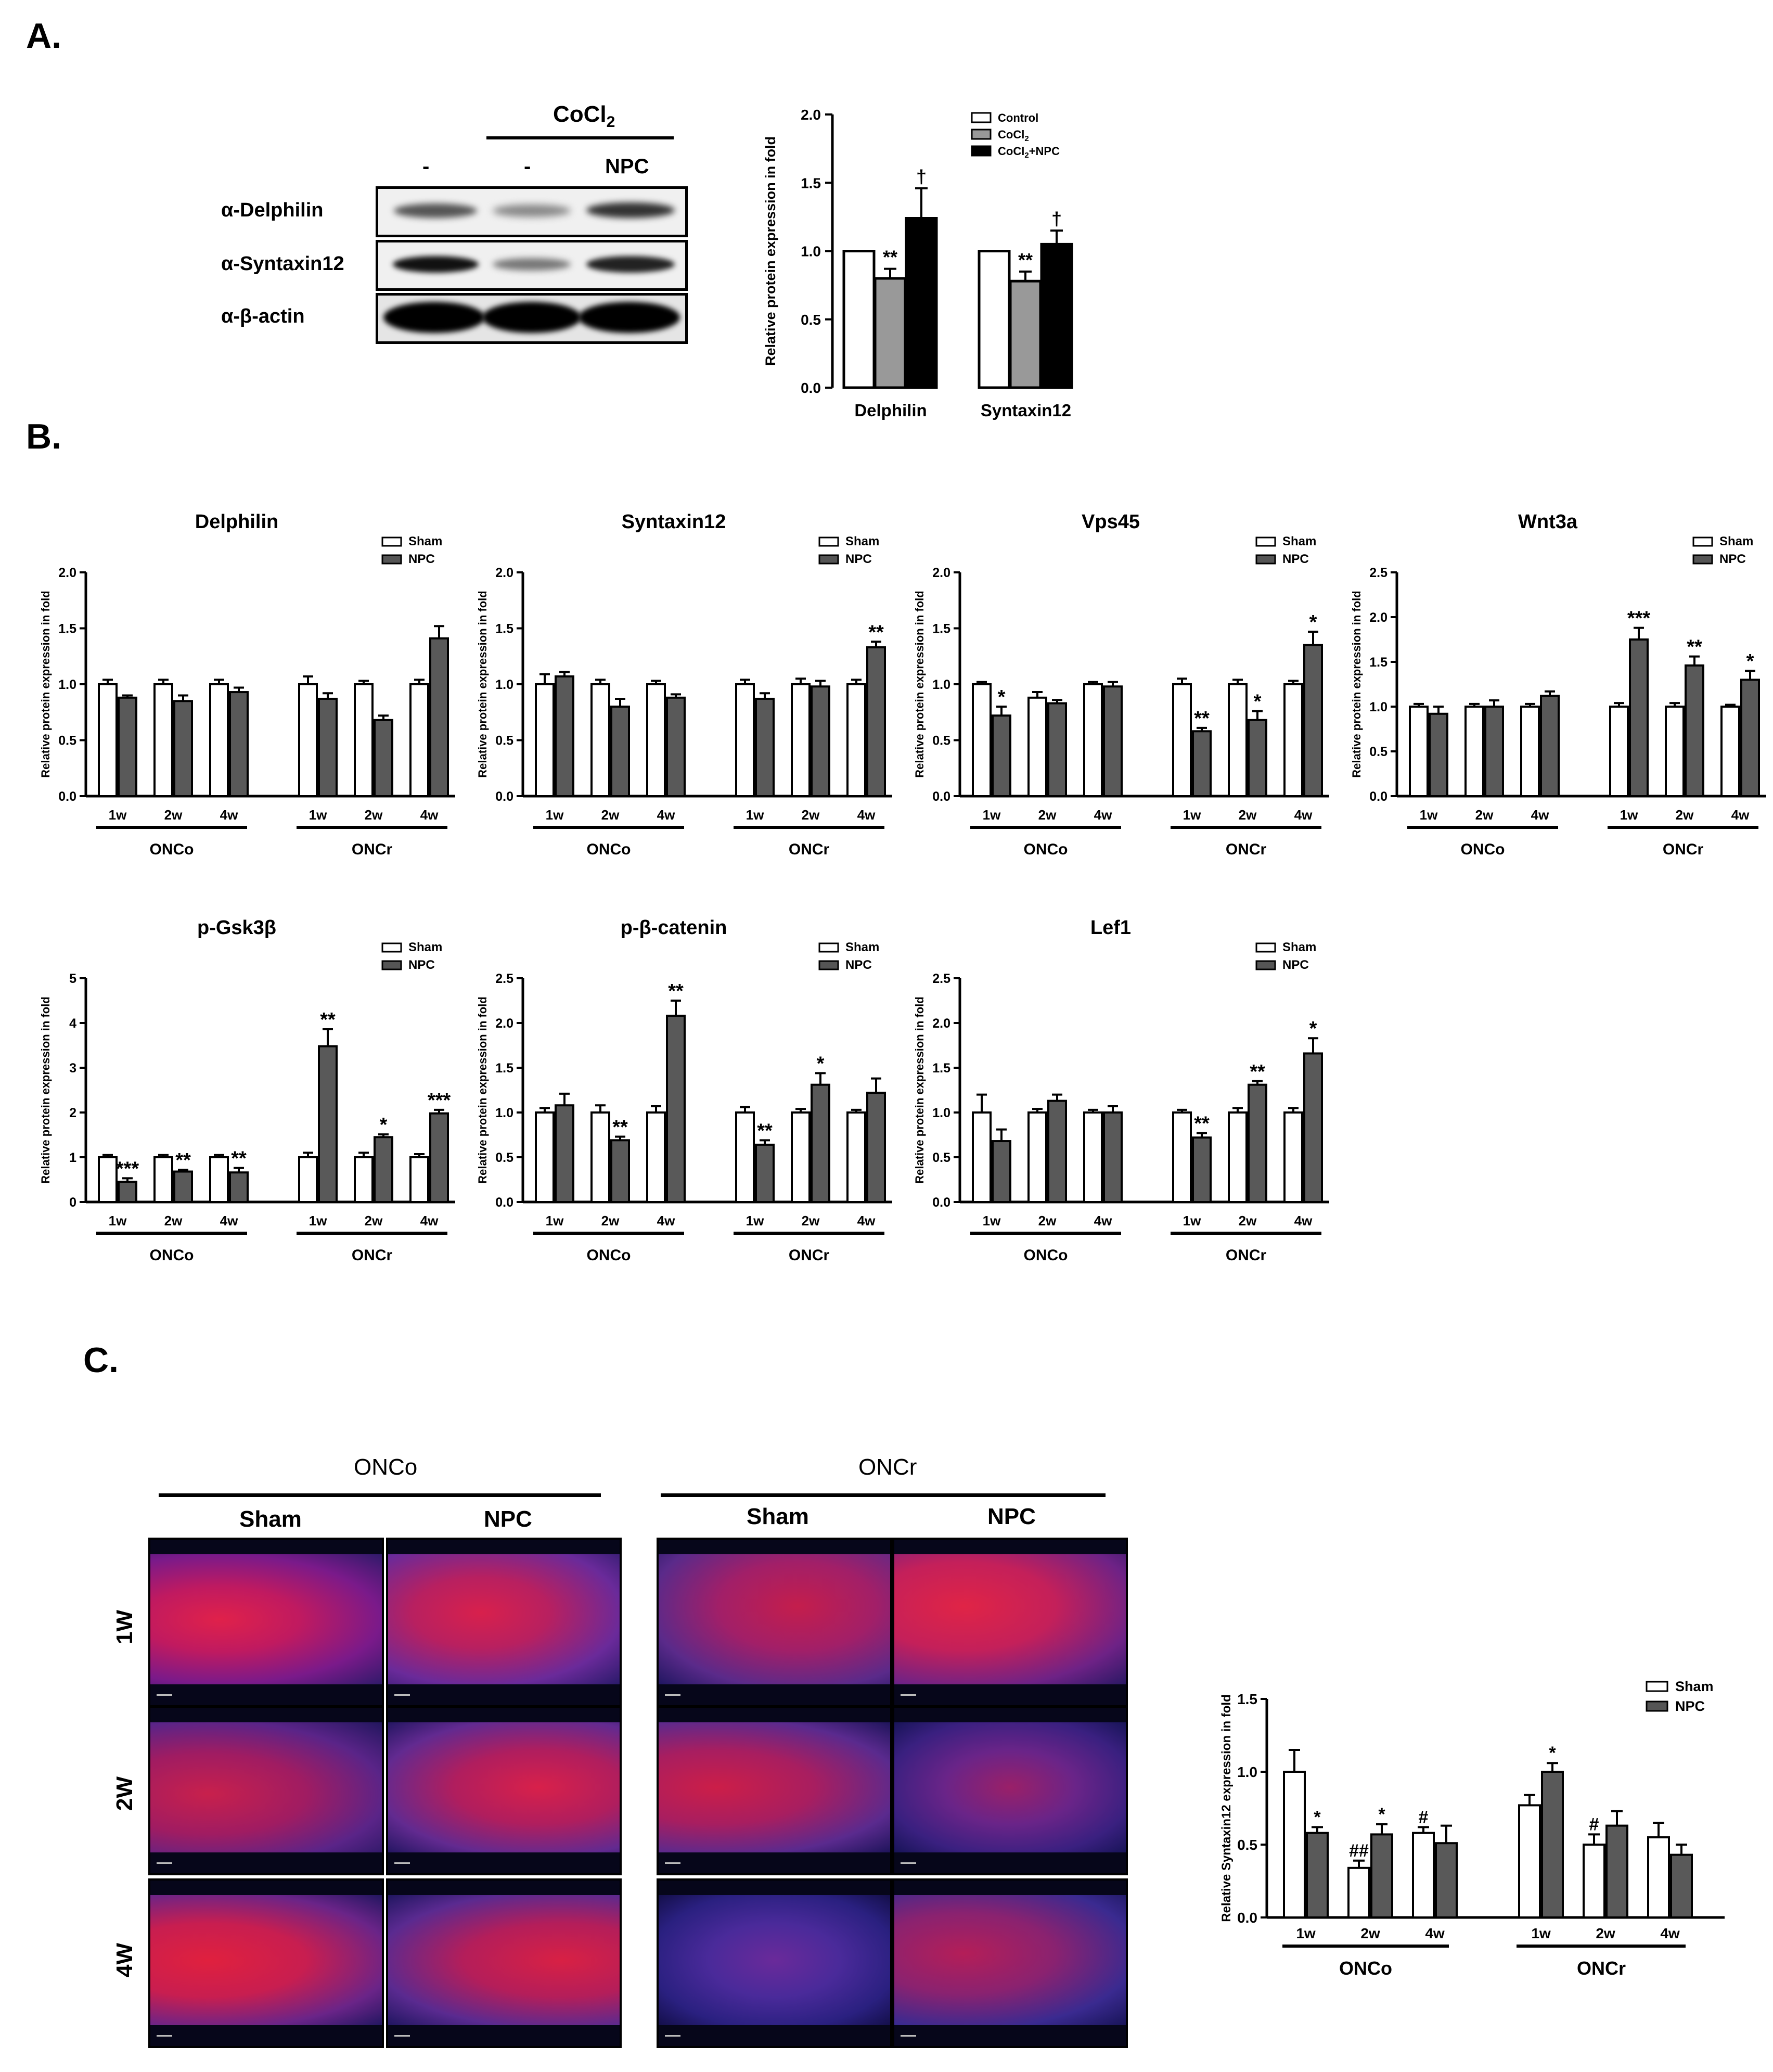 Image resolution: width=1773 pixels, height=2072 pixels. What do you see at coordinates (426, 166) in the screenshot?
I see `lane-label-1: -` at bounding box center [426, 166].